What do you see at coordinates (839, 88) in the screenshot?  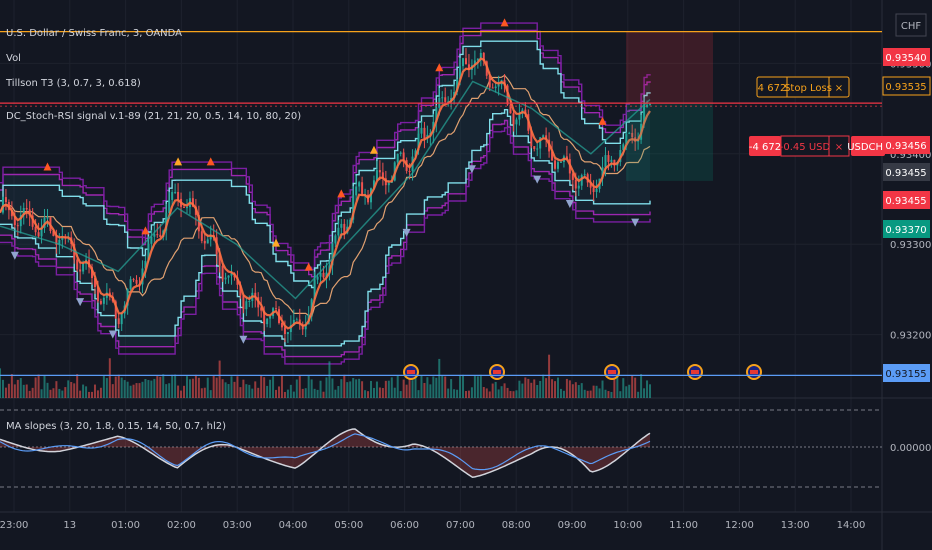 I see `stop-loss-close-icon: ×` at bounding box center [839, 88].